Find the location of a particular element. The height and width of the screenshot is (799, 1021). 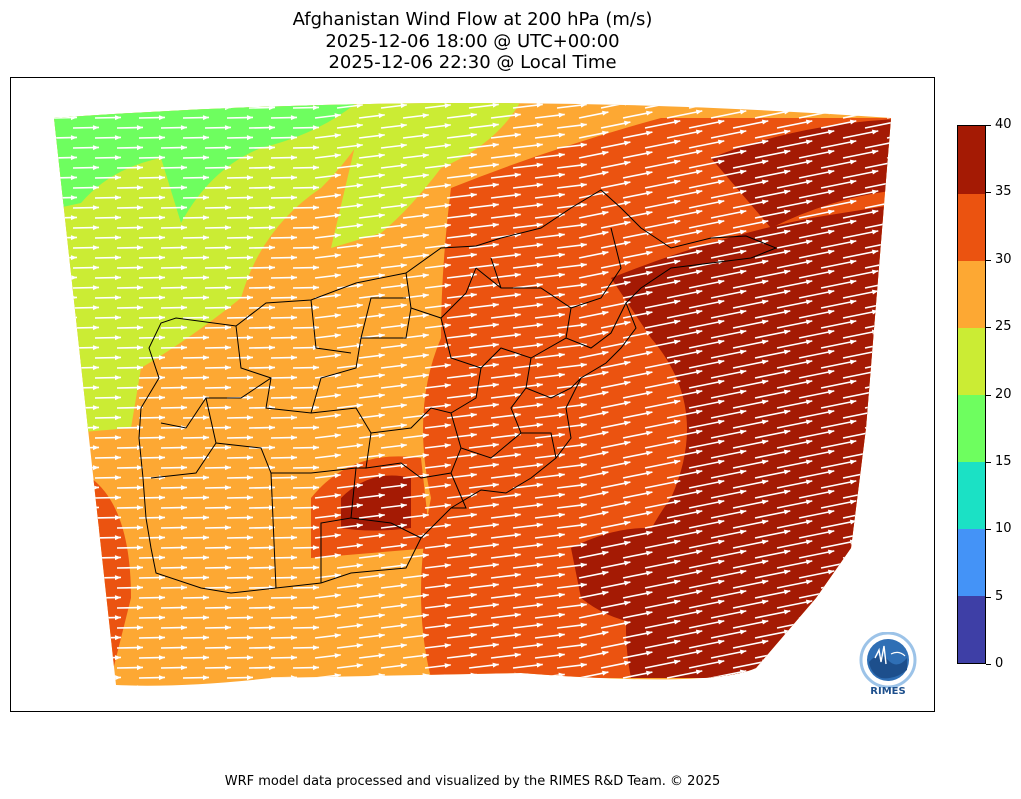

colorbar-tick-label: 0 is located at coordinates (999, 663).